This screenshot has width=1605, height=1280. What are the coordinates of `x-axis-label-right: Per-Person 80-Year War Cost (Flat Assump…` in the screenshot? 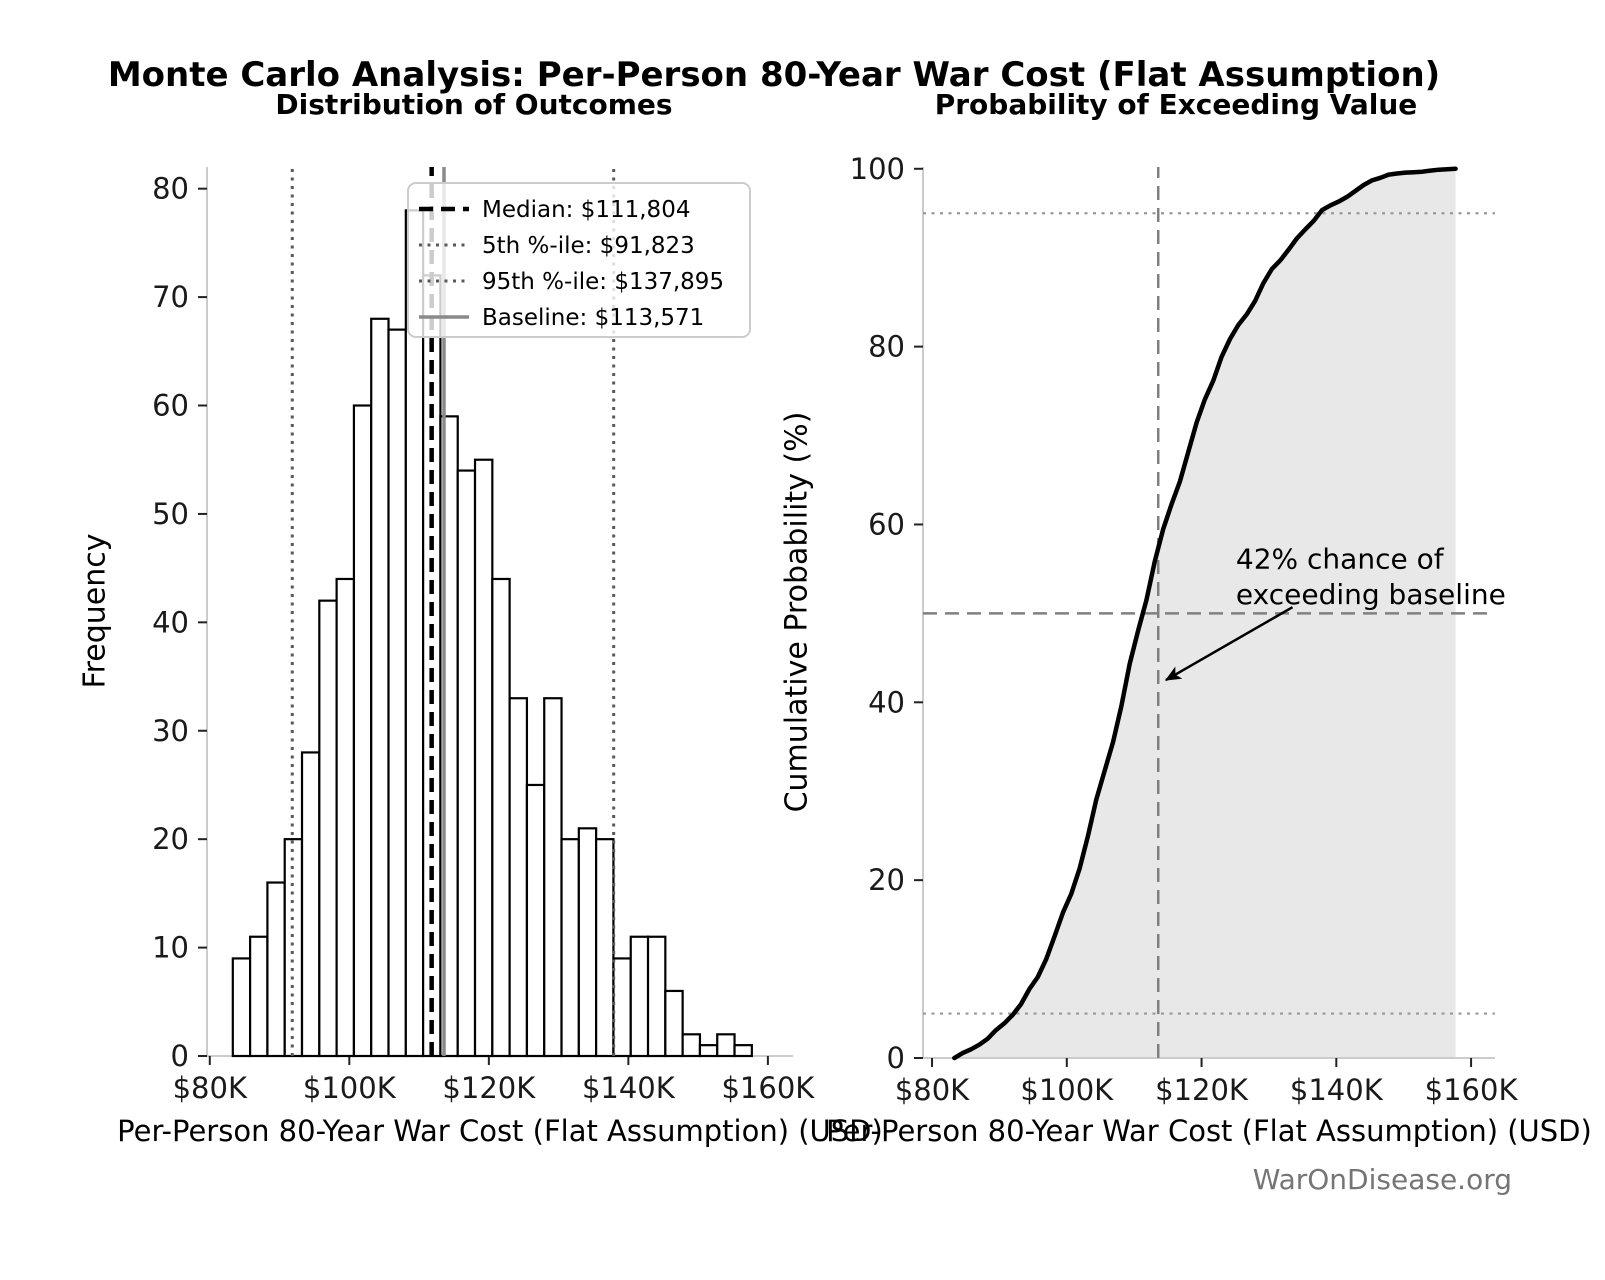 It's located at (1209, 1131).